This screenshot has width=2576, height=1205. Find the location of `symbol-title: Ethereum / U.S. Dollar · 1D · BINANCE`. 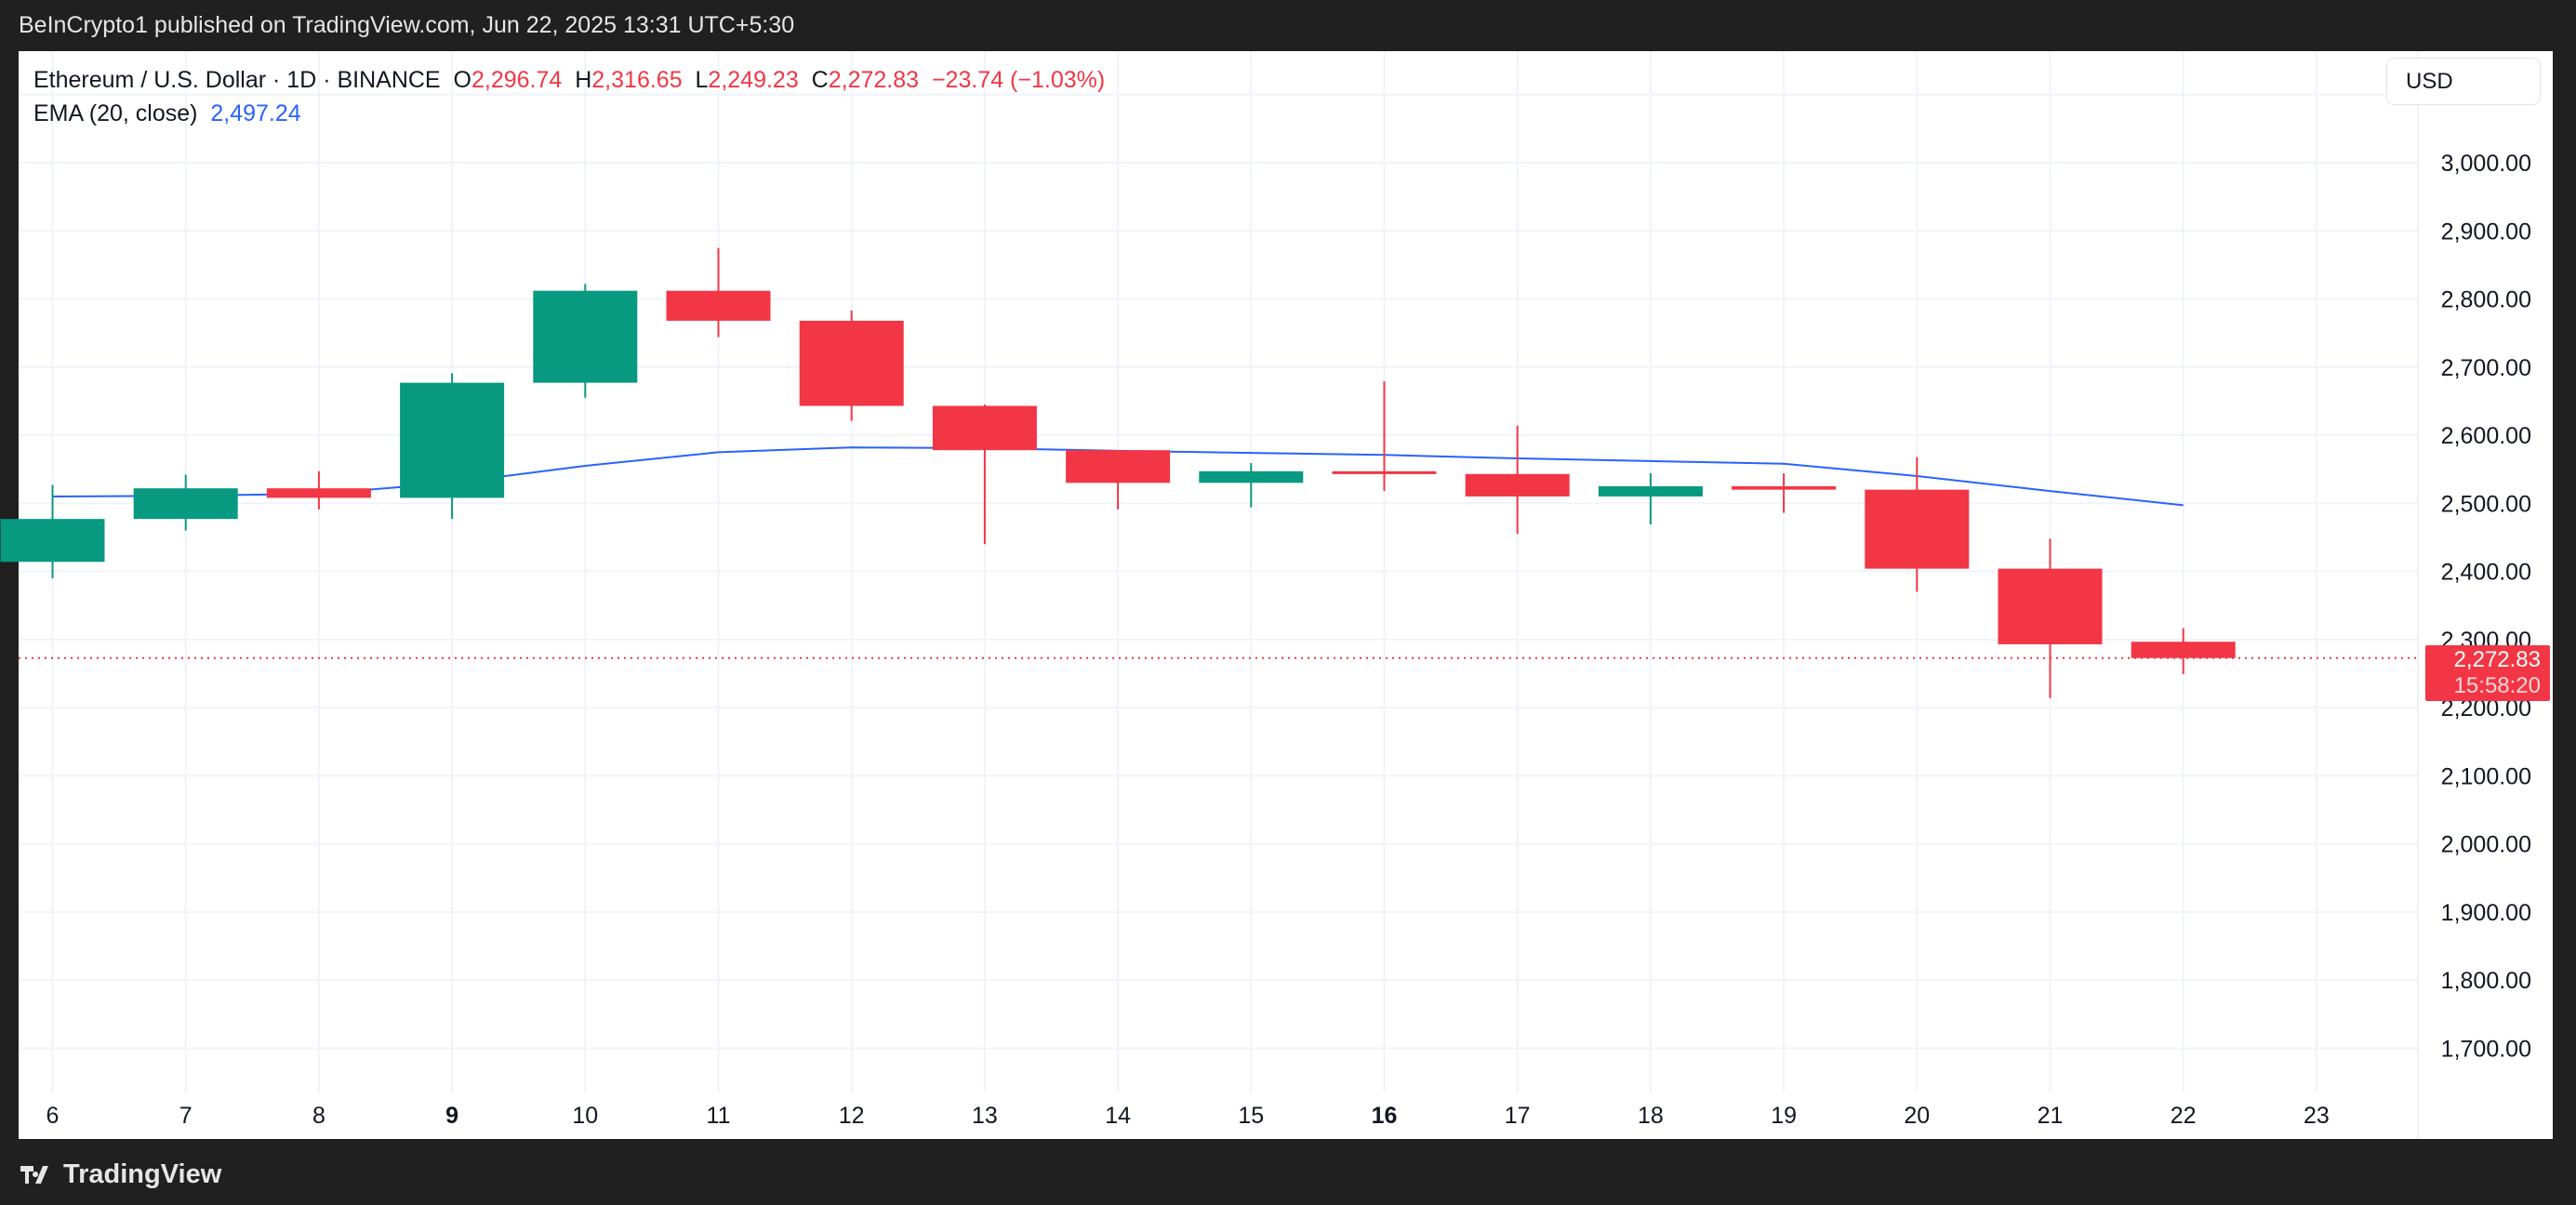

symbol-title: Ethereum / U.S. Dollar · 1D · BINANCE is located at coordinates (237, 80).